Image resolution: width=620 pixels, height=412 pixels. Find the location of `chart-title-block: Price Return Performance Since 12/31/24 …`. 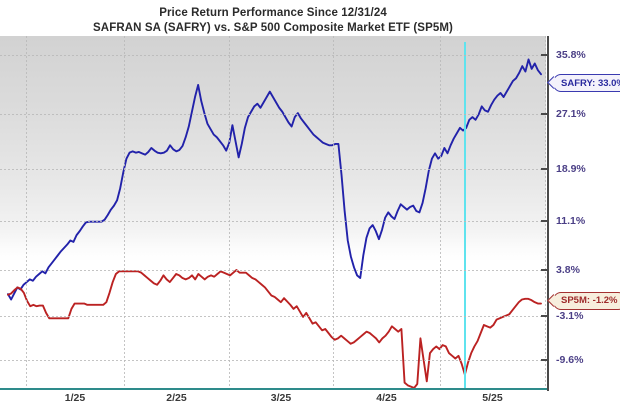

chart-title-block: Price Return Performance Since 12/31/24 … is located at coordinates (273, 21).